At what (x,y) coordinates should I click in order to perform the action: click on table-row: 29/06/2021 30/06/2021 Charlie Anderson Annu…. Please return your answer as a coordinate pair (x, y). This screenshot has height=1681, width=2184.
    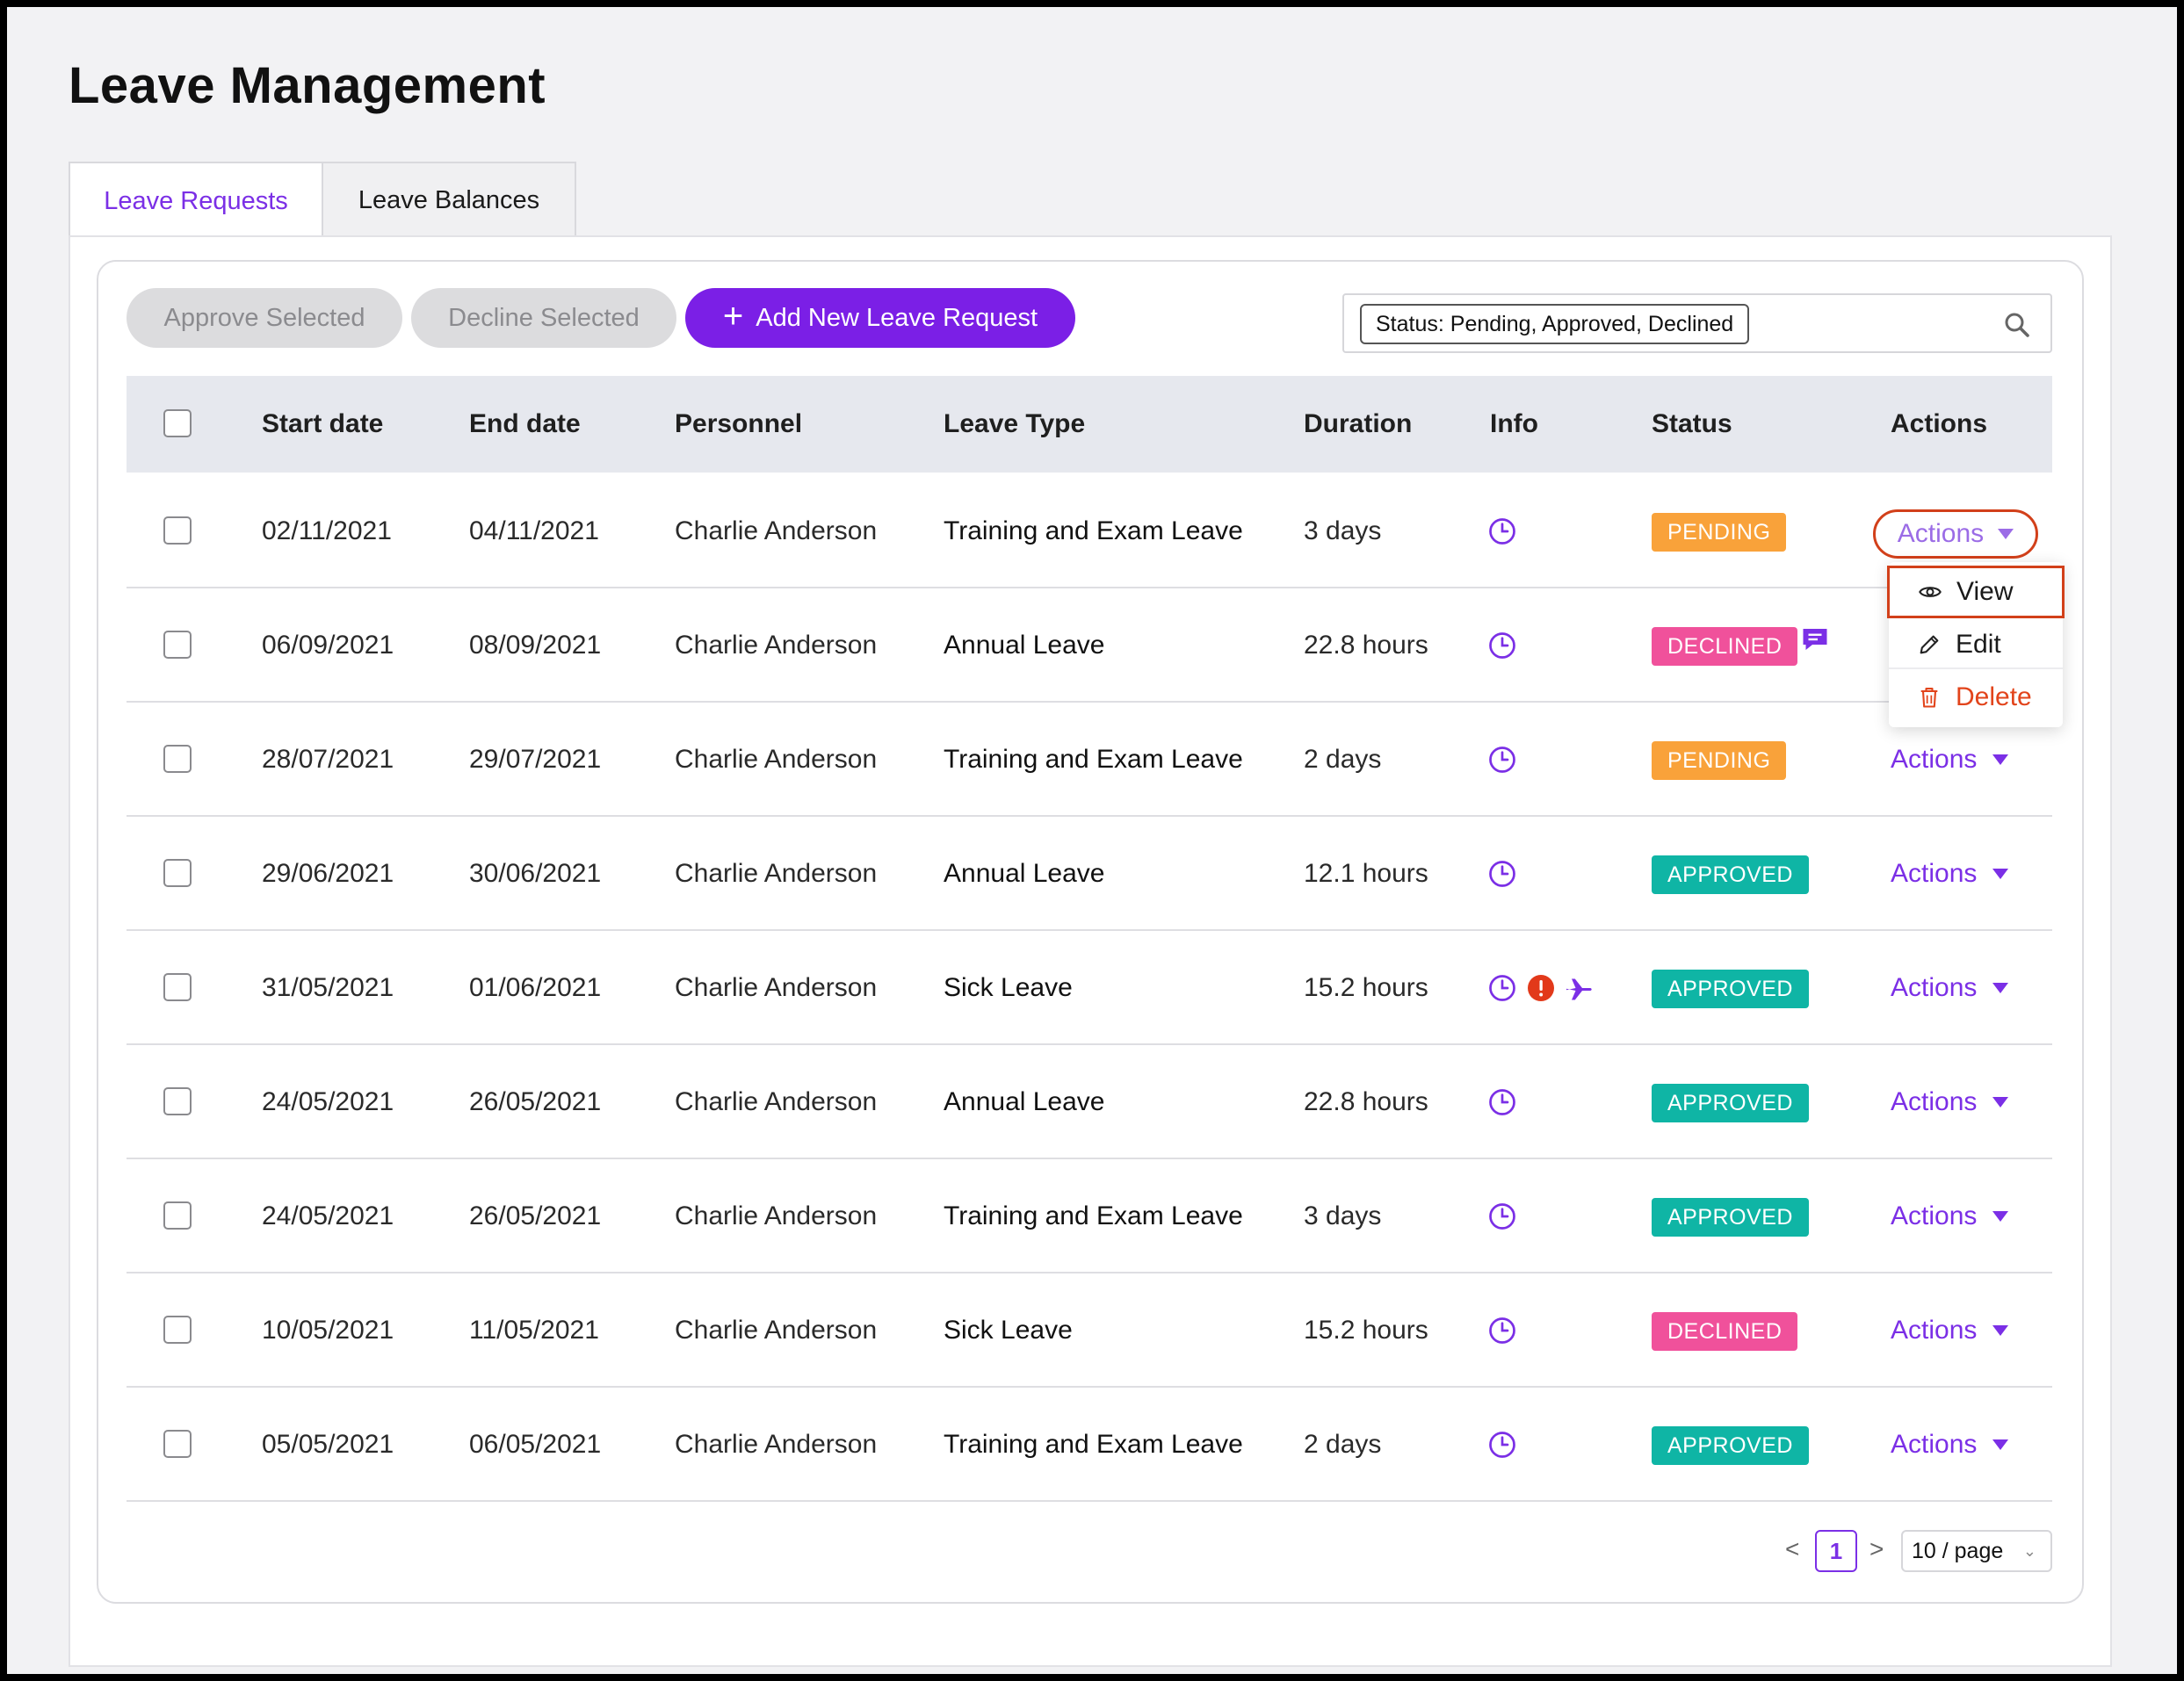
    Looking at the image, I should click on (1089, 874).